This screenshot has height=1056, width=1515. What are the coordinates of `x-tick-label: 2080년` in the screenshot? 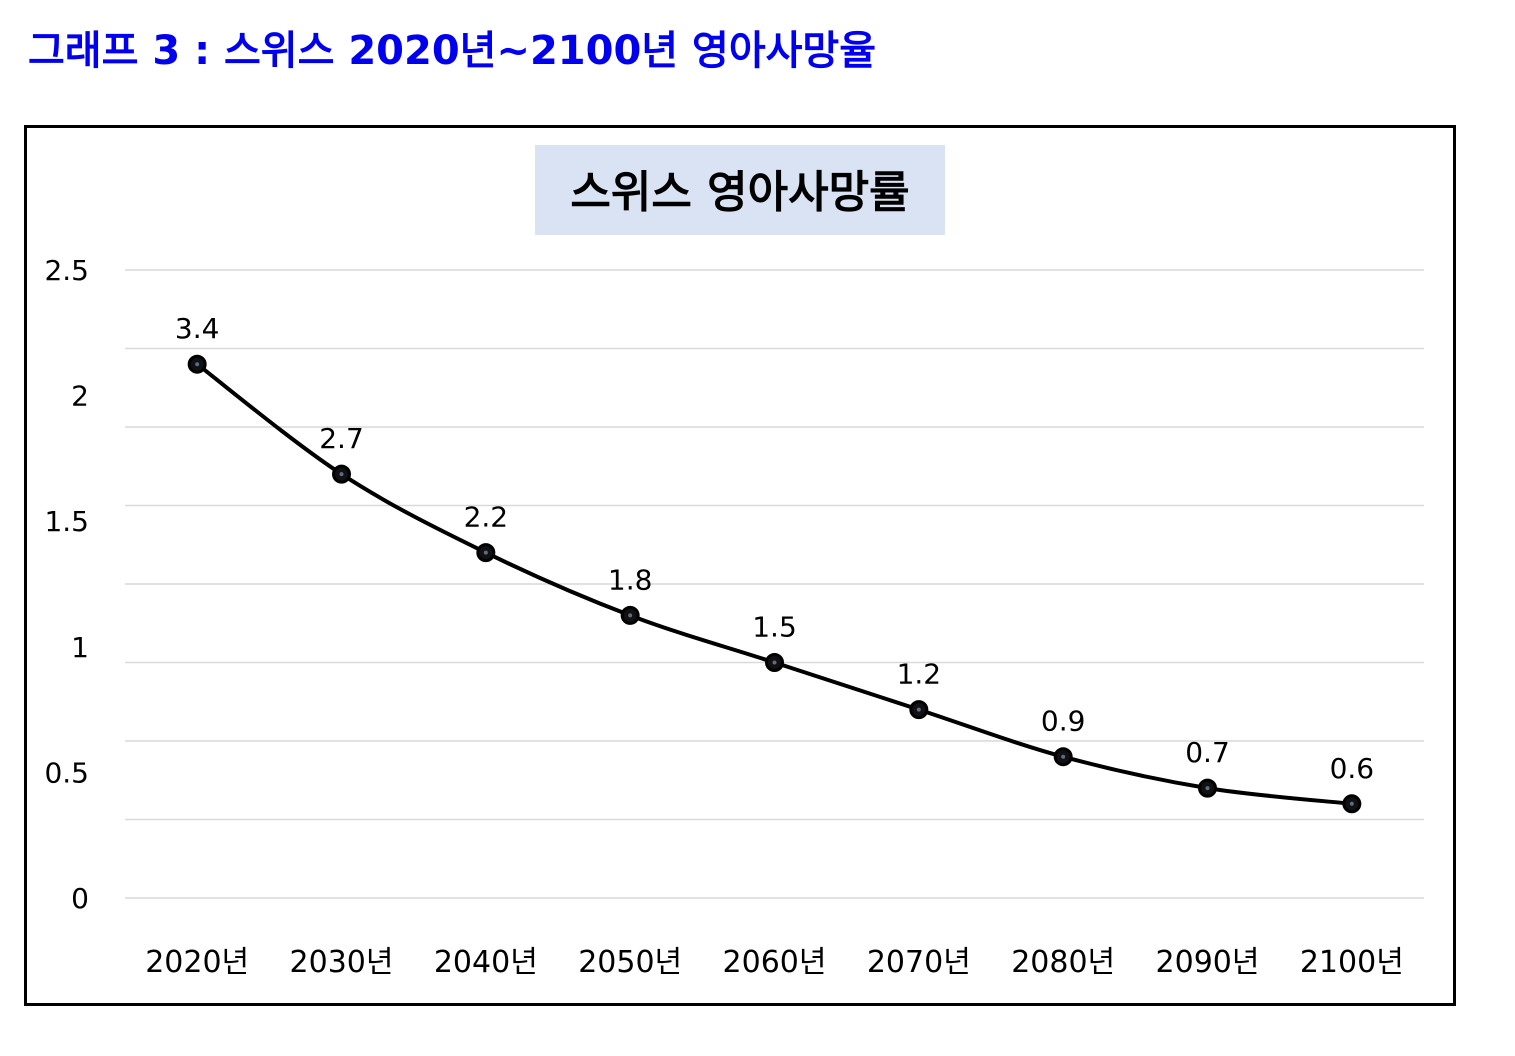 It's located at (1063, 962).